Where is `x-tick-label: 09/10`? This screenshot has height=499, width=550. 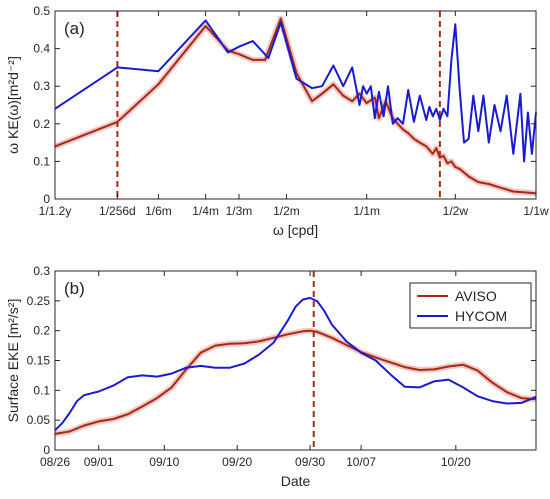 x-tick-label: 09/10 is located at coordinates (164, 462).